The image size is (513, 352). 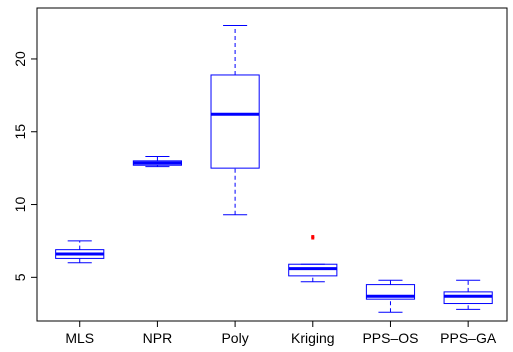 What do you see at coordinates (158, 338) in the screenshot?
I see `x-tick-label: NPR` at bounding box center [158, 338].